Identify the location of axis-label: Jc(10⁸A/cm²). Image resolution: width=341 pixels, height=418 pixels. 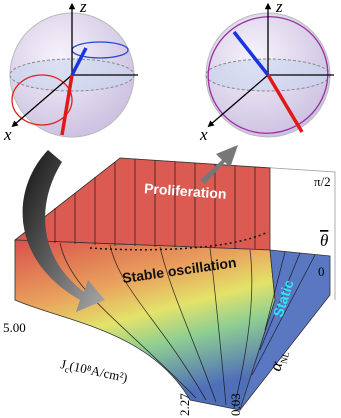
(94, 371).